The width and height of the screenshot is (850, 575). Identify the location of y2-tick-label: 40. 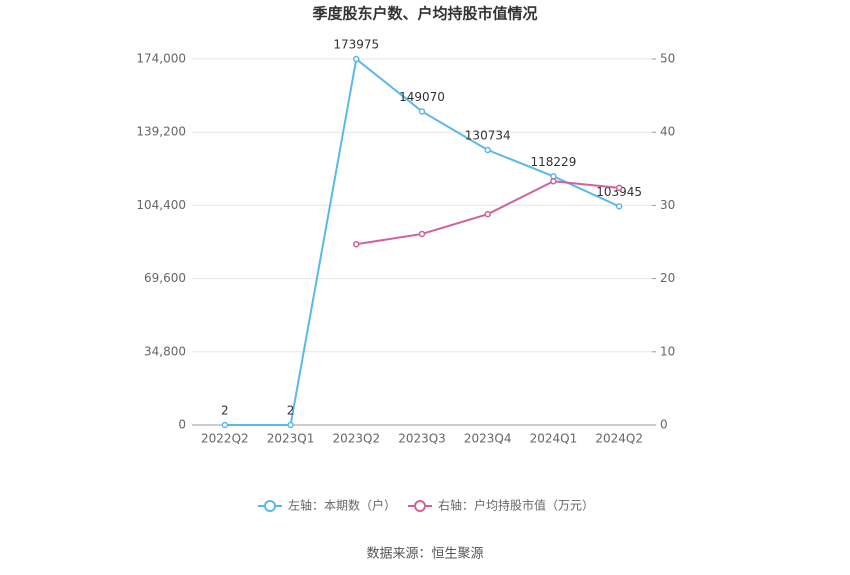
(667, 132).